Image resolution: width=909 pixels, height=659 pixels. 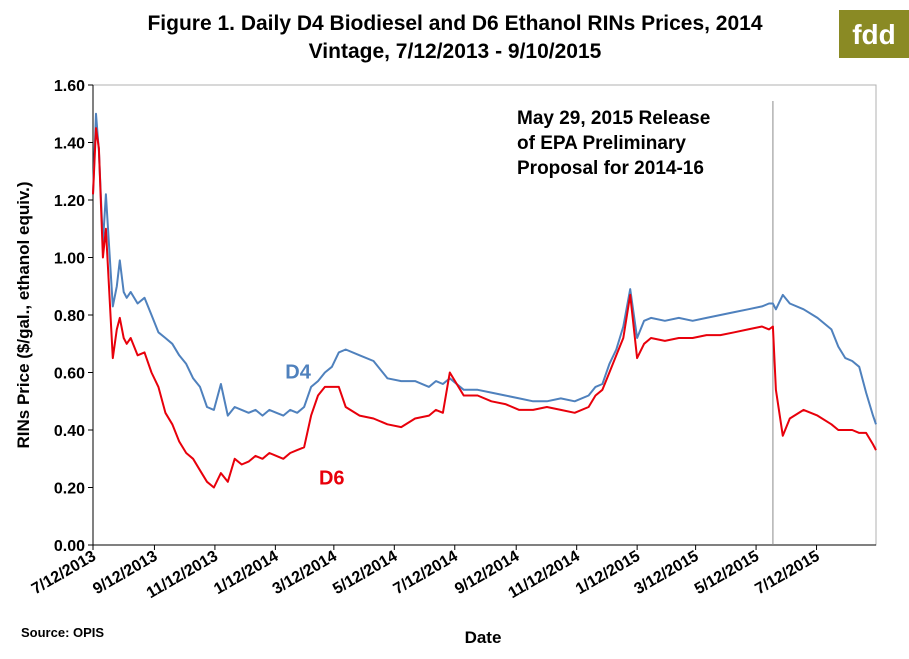 I want to click on annotation-line-1: May 29, 2015 Release, so click(x=613, y=118).